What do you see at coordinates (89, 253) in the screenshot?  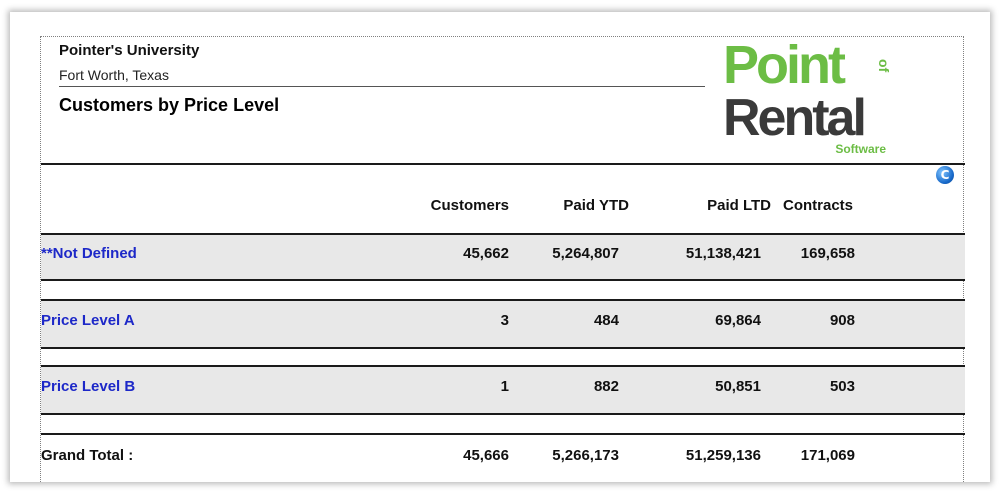 I see `row-label-not-defined: **Not Defined` at bounding box center [89, 253].